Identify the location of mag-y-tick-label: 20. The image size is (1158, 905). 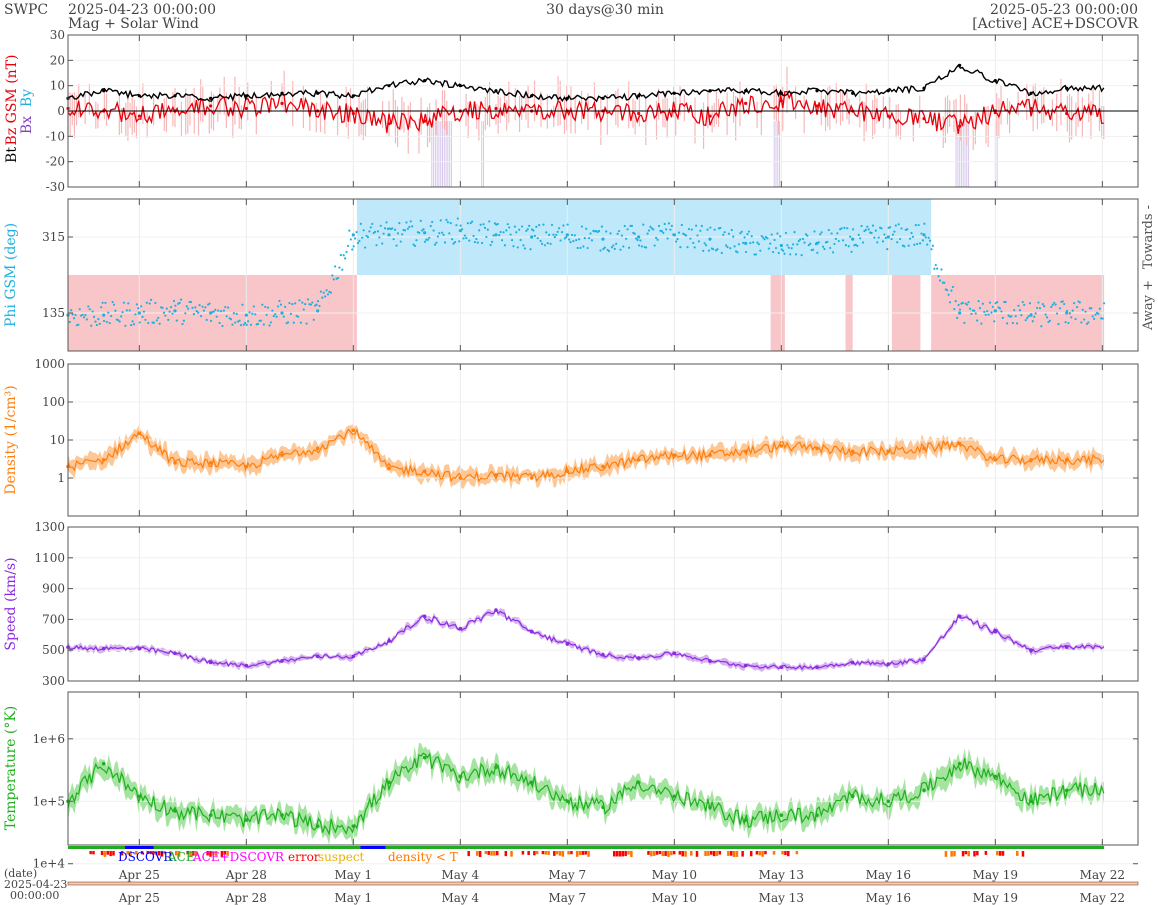
(57, 60).